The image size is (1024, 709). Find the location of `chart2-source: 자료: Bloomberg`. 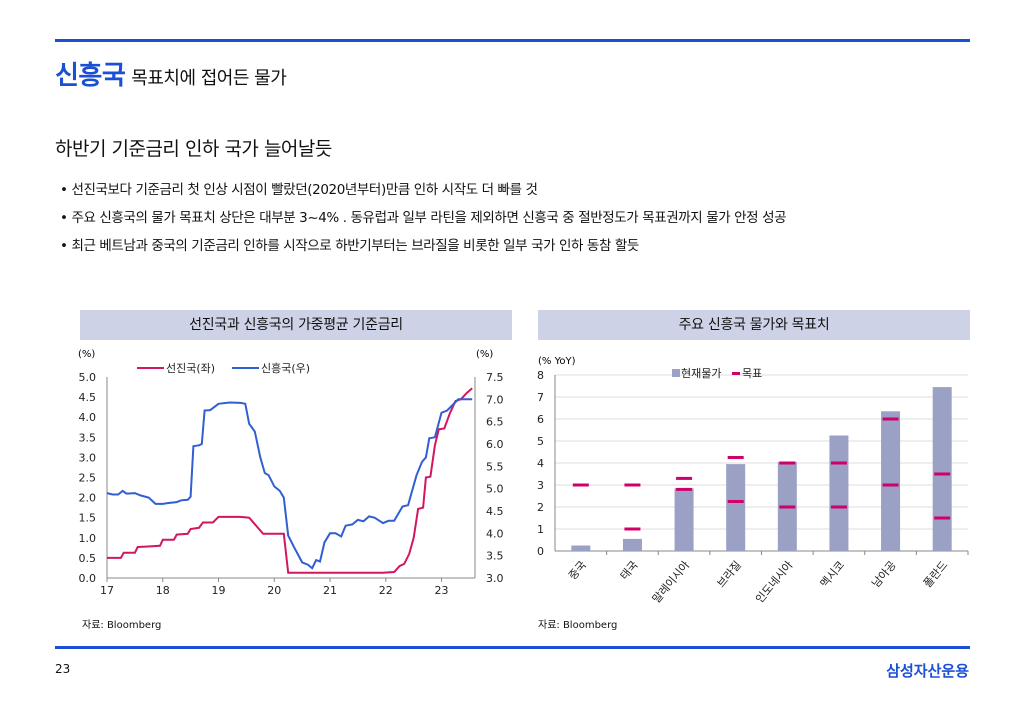

chart2-source: 자료: Bloomberg is located at coordinates (578, 625).